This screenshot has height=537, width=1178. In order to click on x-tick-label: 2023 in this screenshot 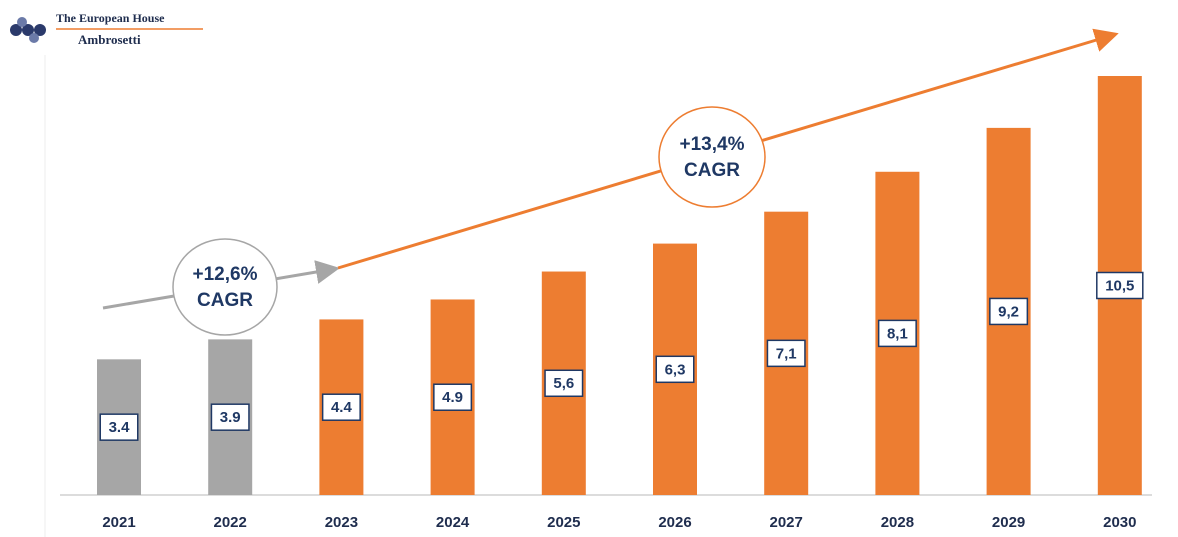, I will do `click(341, 522)`.